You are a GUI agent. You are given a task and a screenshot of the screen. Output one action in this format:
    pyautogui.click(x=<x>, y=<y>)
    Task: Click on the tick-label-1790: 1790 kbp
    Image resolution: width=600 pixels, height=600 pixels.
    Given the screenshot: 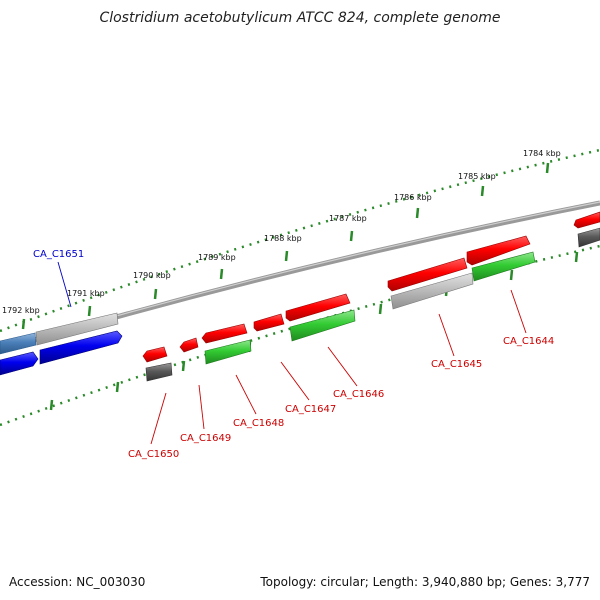 What is the action you would take?
    pyautogui.click(x=152, y=275)
    